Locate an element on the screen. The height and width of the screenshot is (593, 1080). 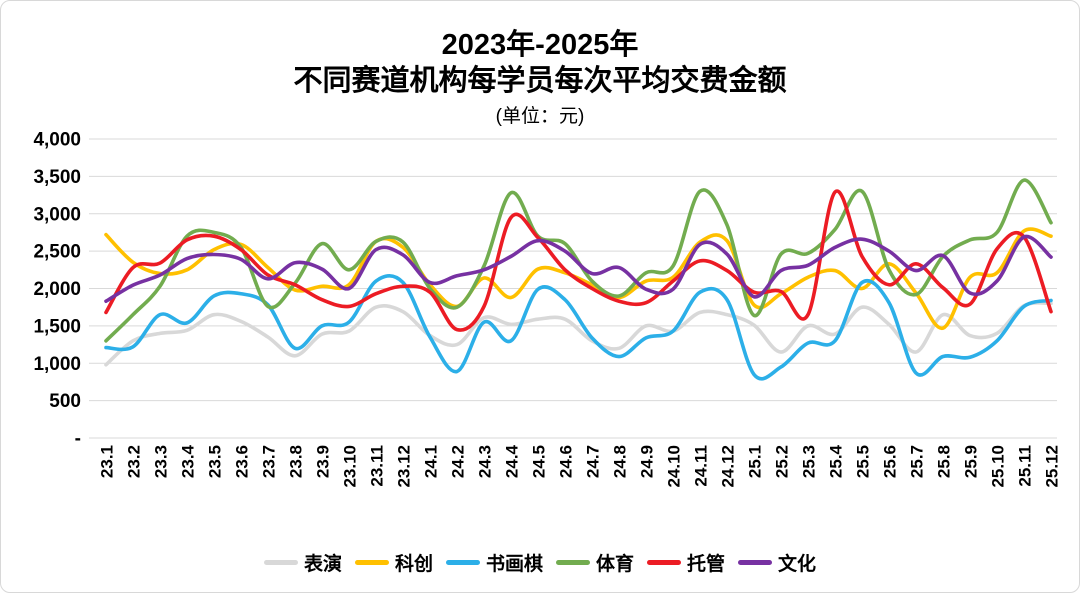
x-axis-label: 23.3 is located at coordinates (161, 461).